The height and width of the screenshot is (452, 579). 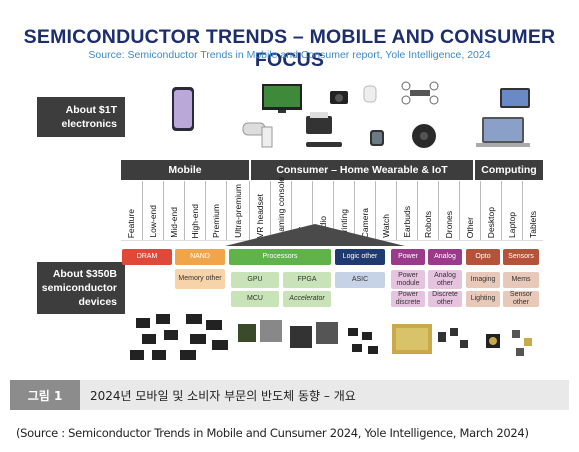 What do you see at coordinates (152, 221) in the screenshot?
I see `subsegment-label: Low-end` at bounding box center [152, 221].